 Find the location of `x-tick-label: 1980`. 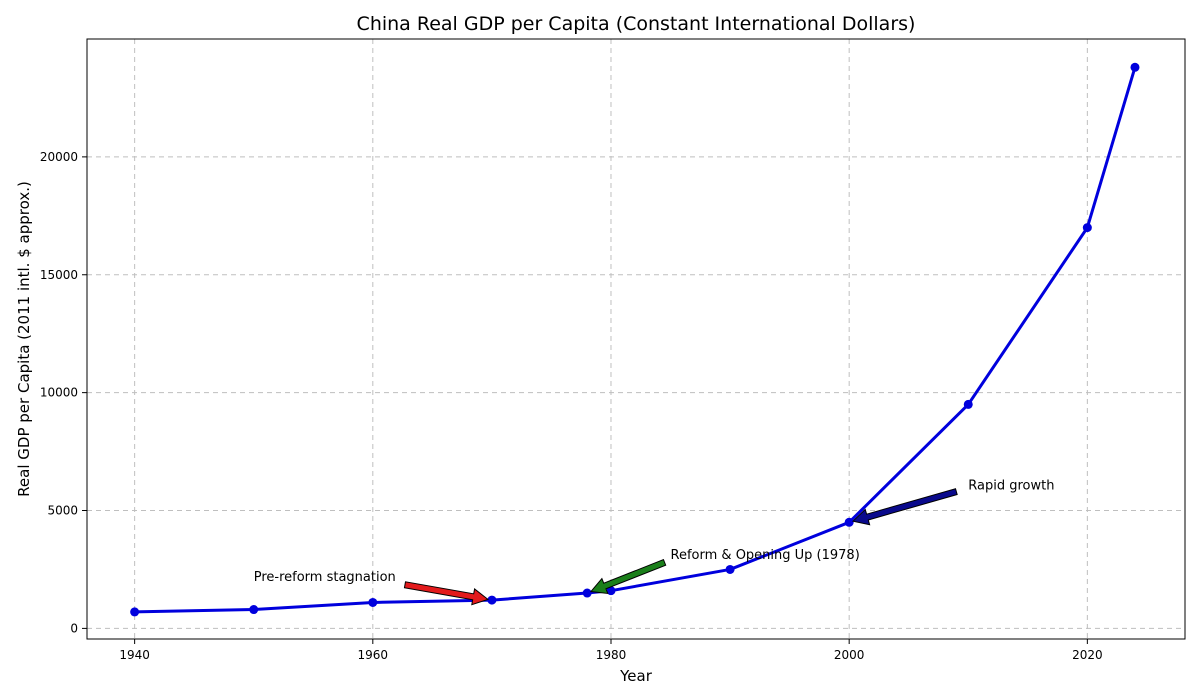

x-tick-label: 1980 is located at coordinates (611, 655).